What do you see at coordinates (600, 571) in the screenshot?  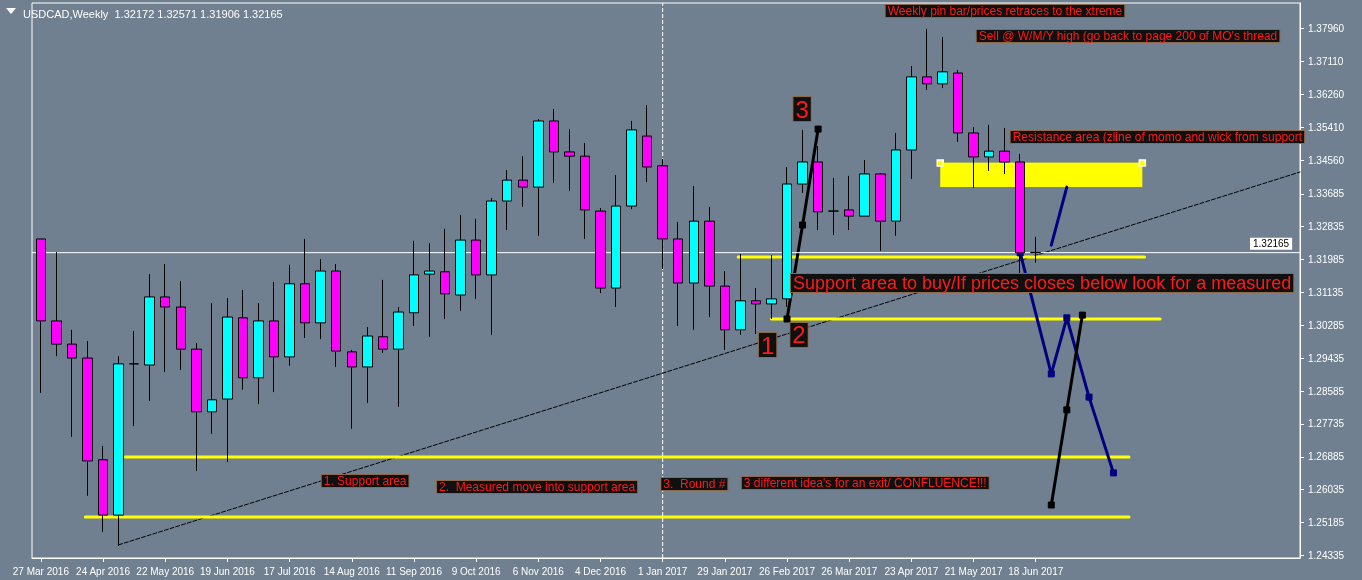 I see `x-tick-label: 4 Dec 2016` at bounding box center [600, 571].